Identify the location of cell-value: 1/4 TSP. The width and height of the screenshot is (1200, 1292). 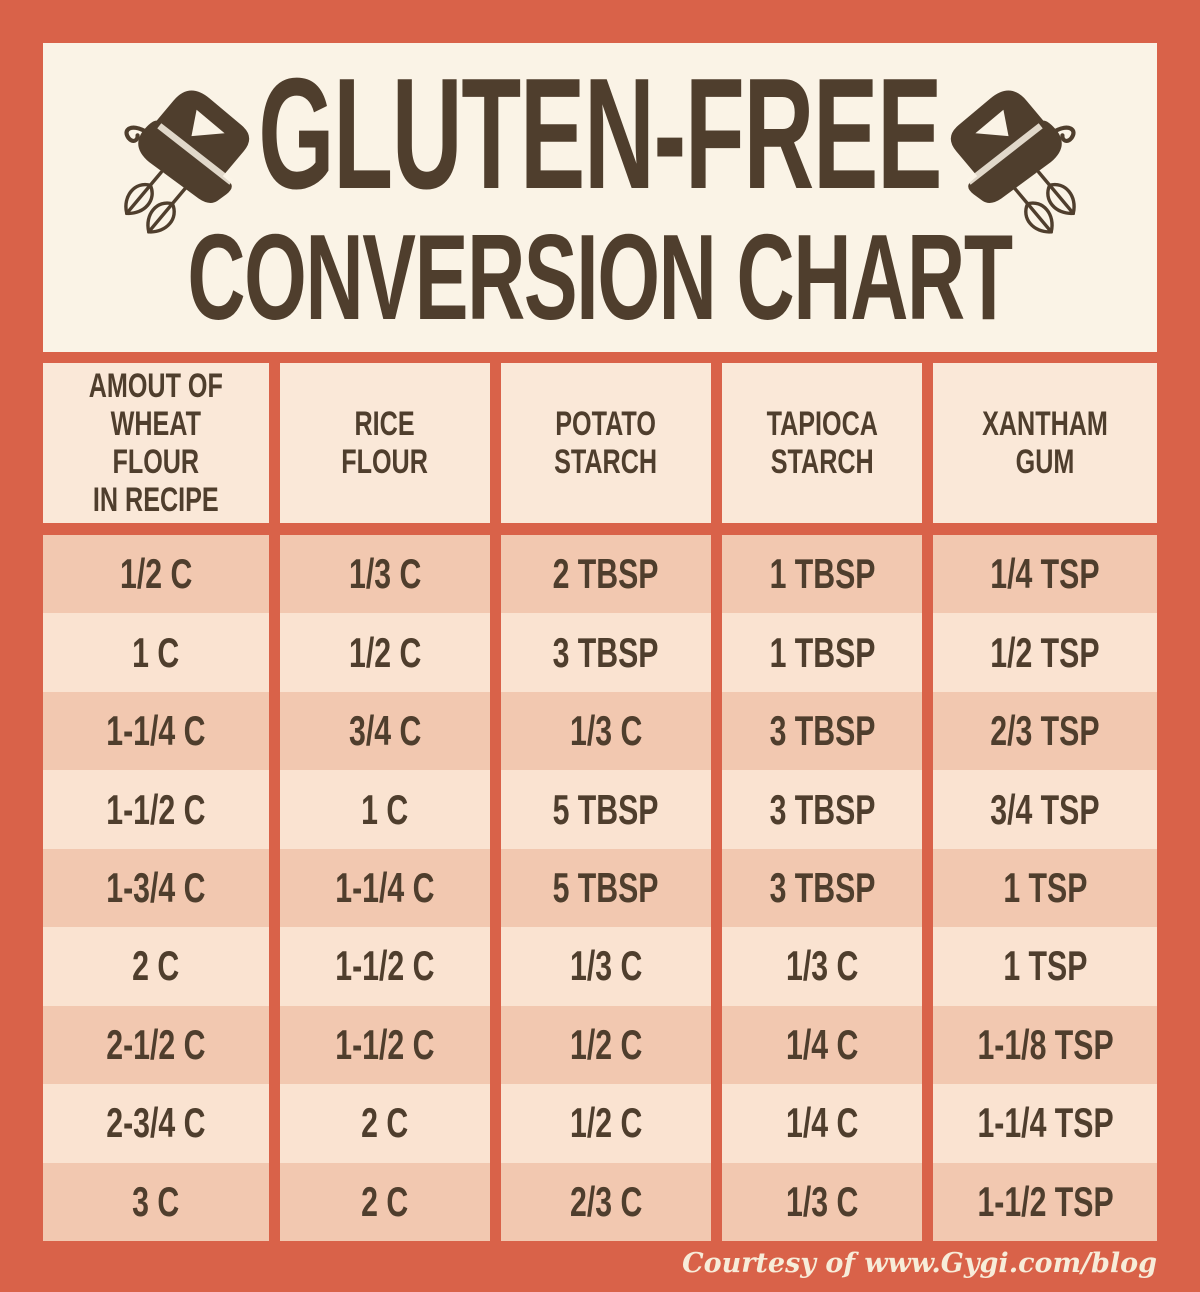
(1045, 574).